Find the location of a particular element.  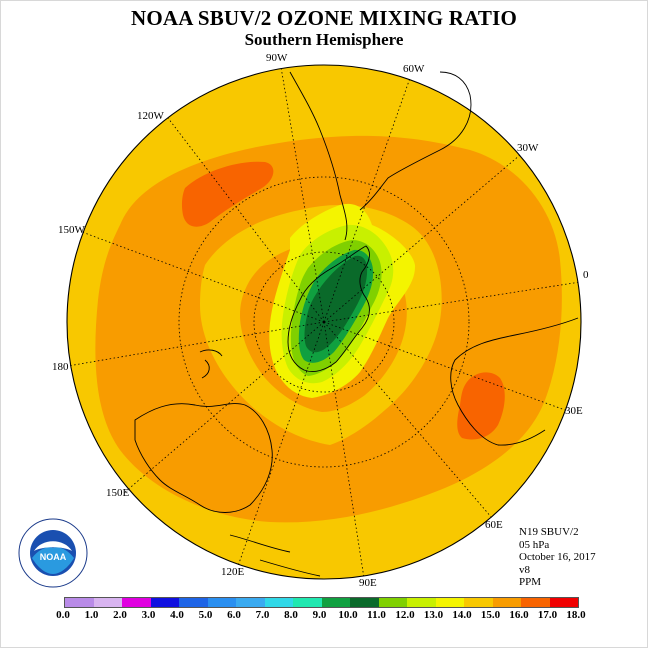

australia-coast is located at coordinates (203, 458).